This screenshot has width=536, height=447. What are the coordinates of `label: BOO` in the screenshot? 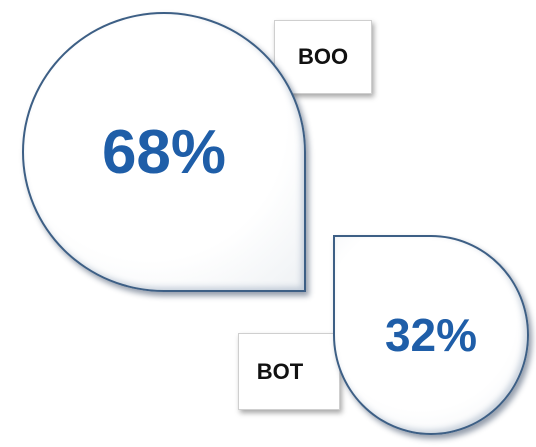 It's located at (323, 56).